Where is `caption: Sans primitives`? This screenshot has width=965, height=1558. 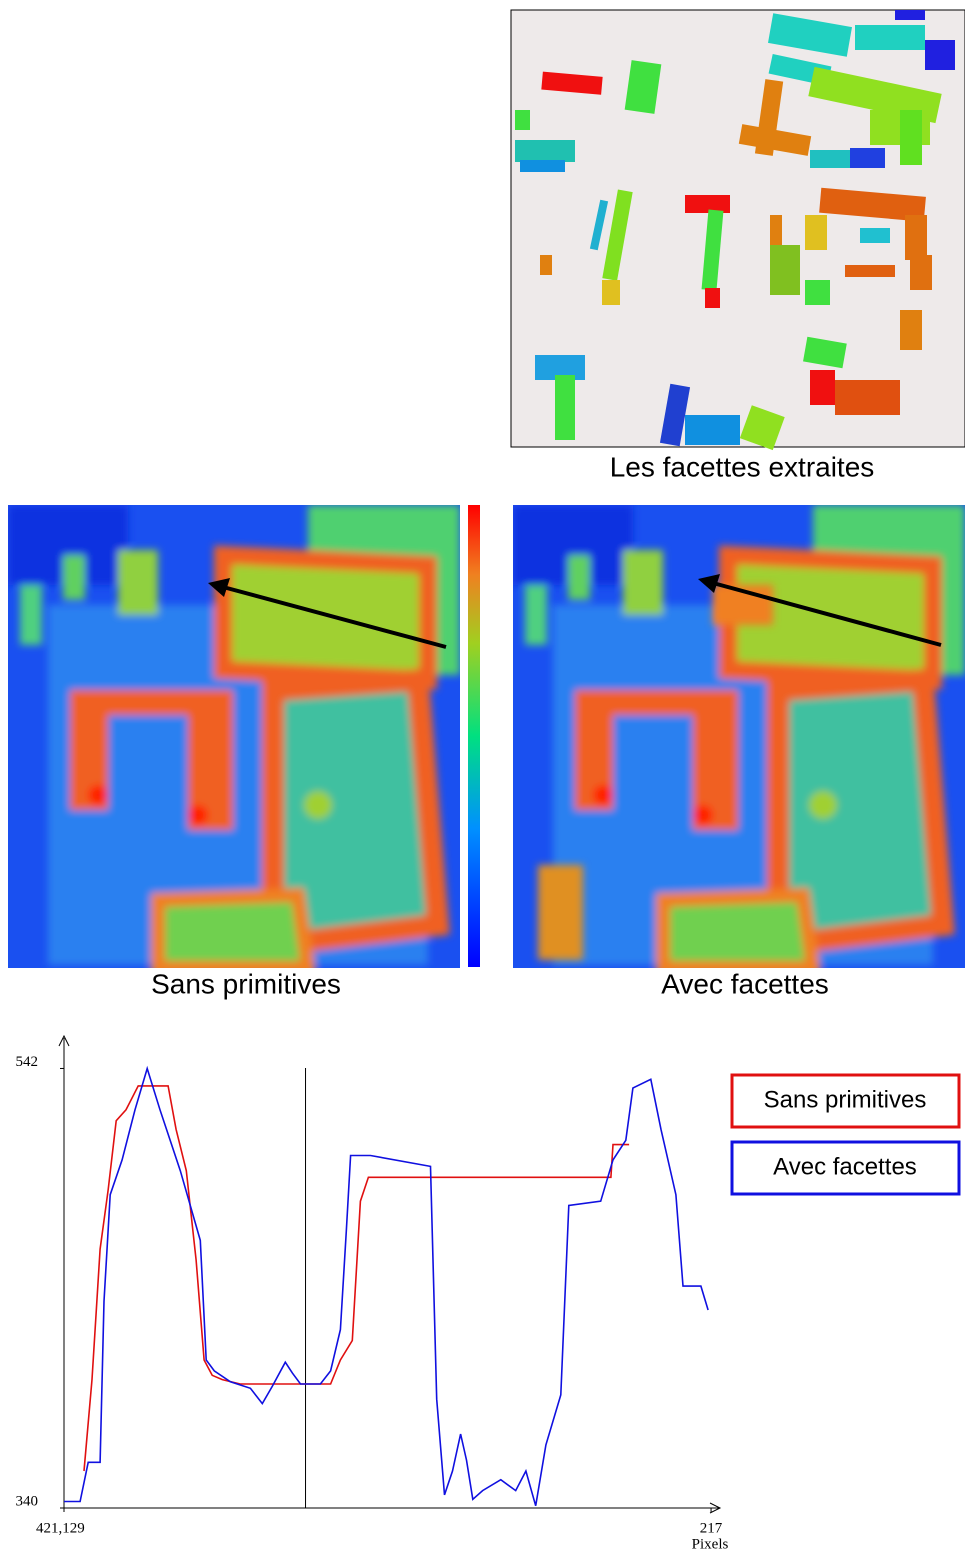
caption: Sans primitives is located at coordinates (246, 983).